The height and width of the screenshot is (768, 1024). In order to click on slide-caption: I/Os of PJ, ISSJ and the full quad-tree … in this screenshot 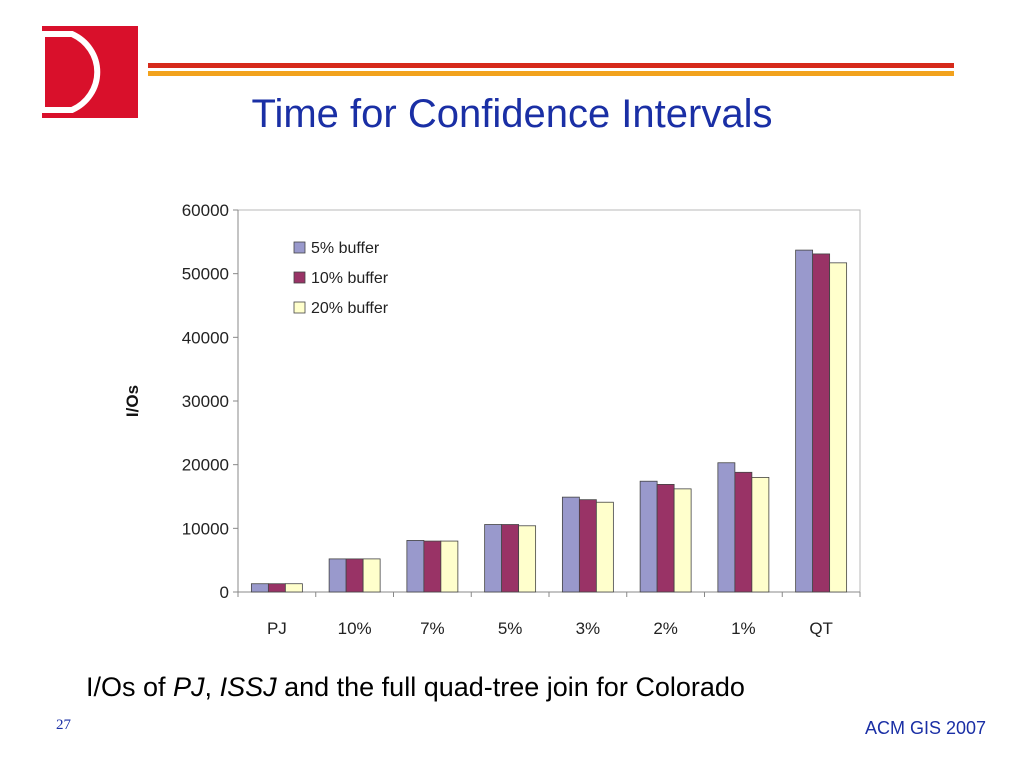, I will do `click(415, 687)`.